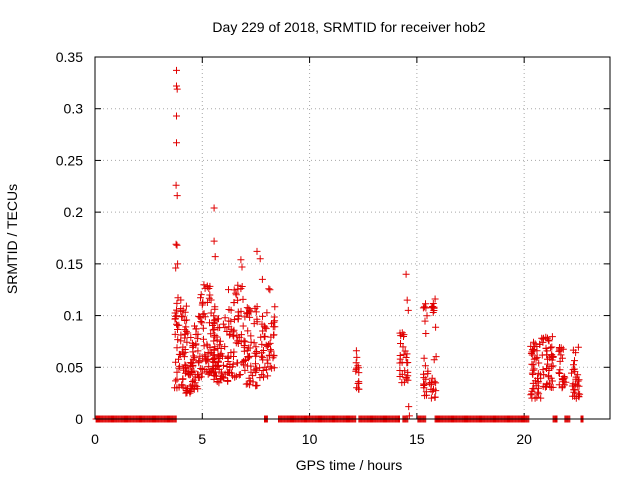 Image resolution: width=640 pixels, height=485 pixels. I want to click on y-tick-label: 0.35, so click(69, 57).